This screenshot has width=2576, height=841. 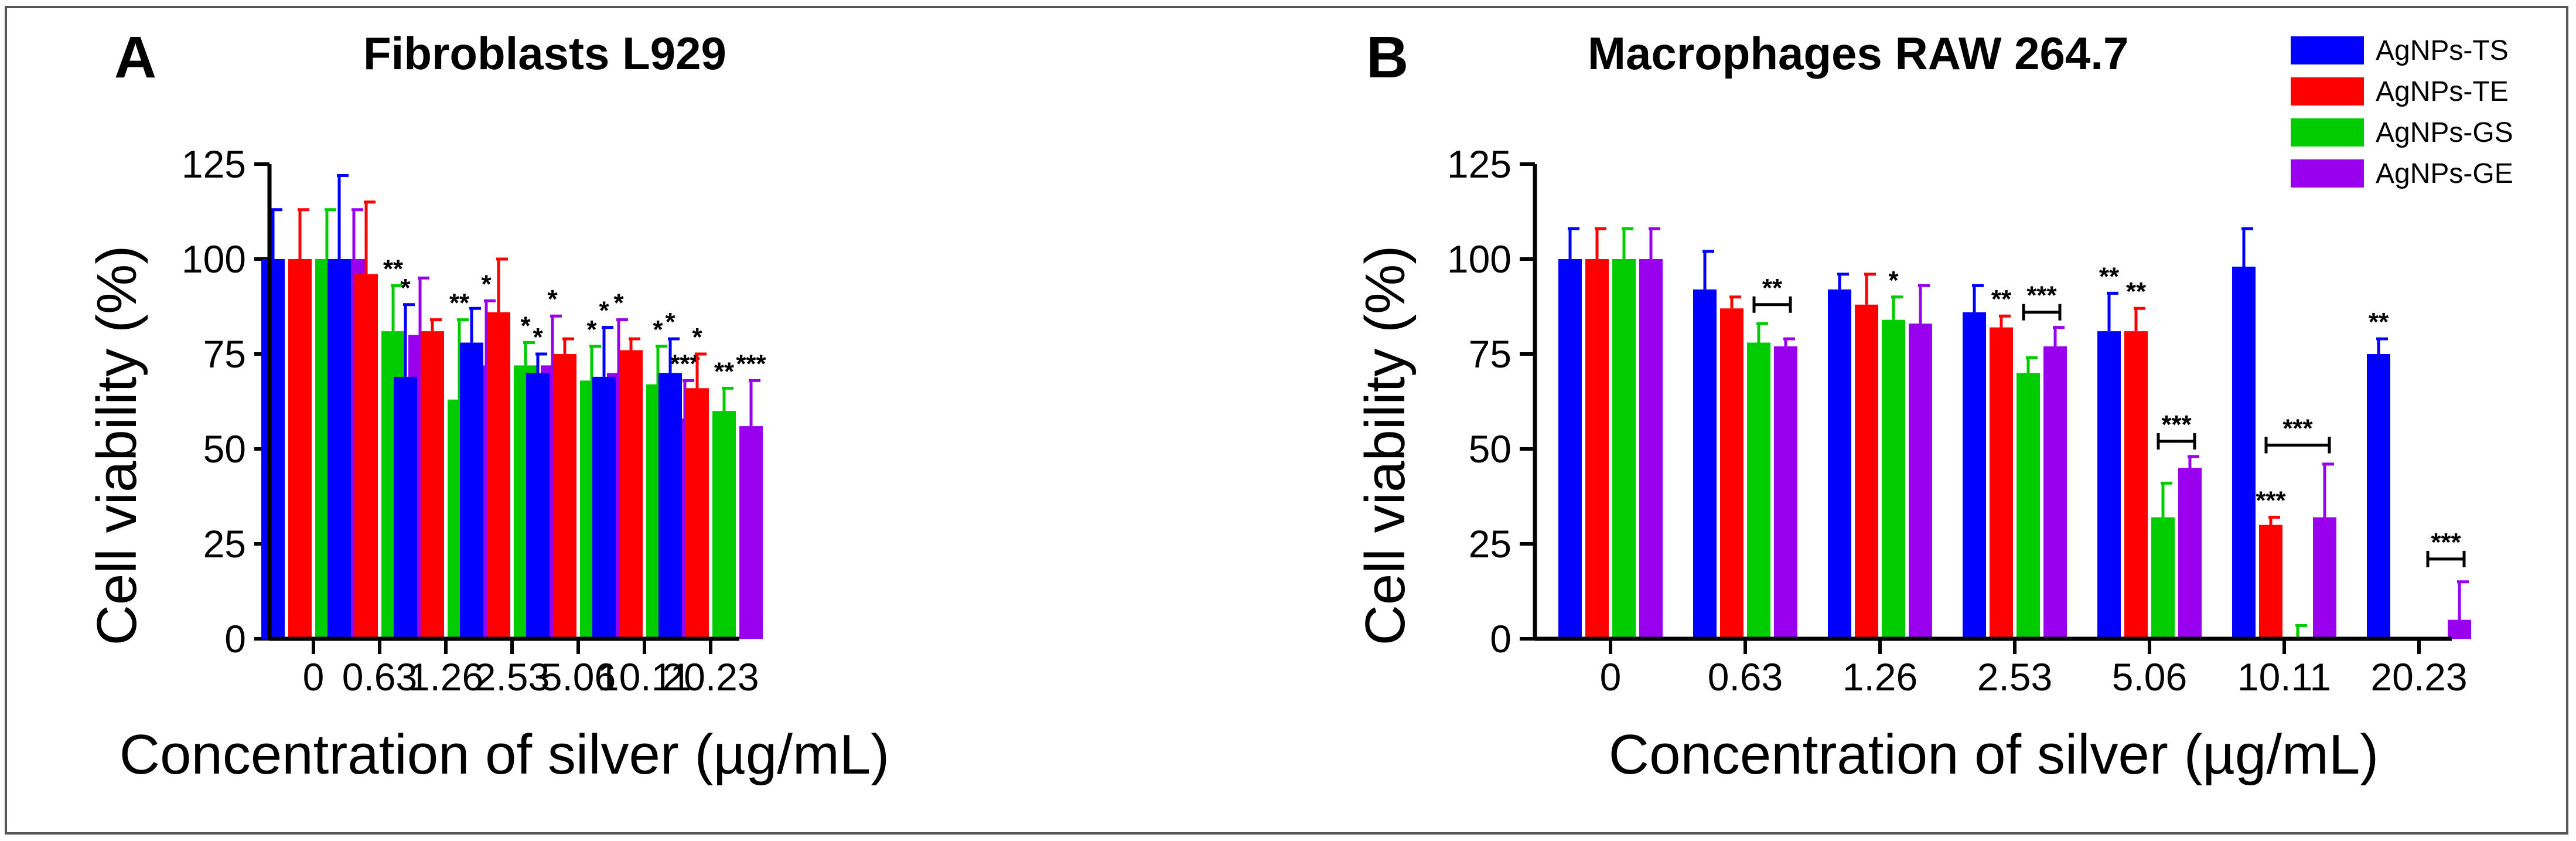 What do you see at coordinates (1385, 446) in the screenshot?
I see `y-axis-label-b: Cell viability (%)` at bounding box center [1385, 446].